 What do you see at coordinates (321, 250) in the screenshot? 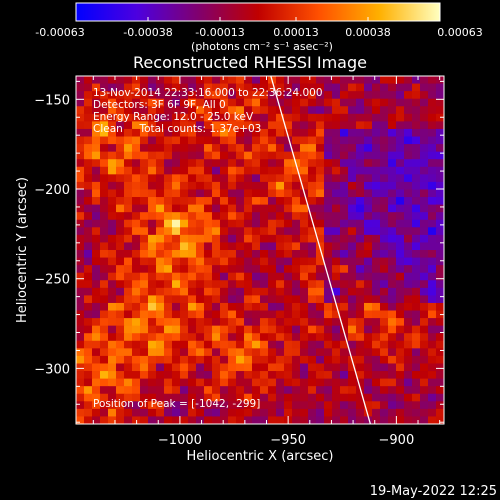
I see `solar-limb-line` at bounding box center [321, 250].